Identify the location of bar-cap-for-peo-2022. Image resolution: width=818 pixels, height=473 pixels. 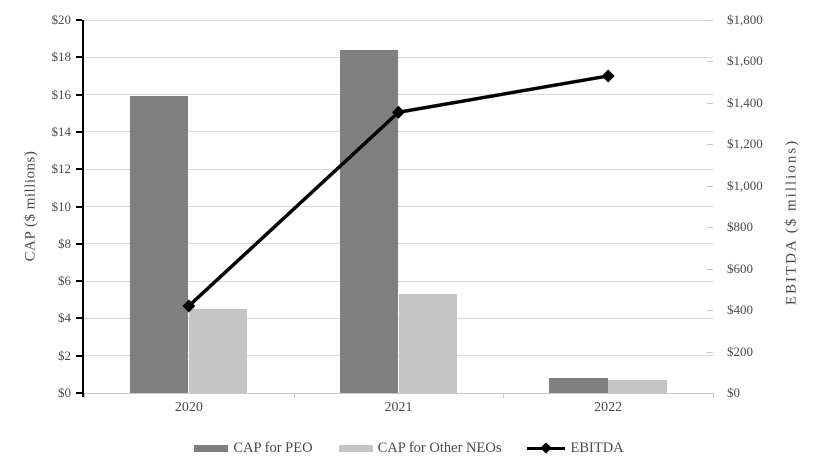
(578, 385).